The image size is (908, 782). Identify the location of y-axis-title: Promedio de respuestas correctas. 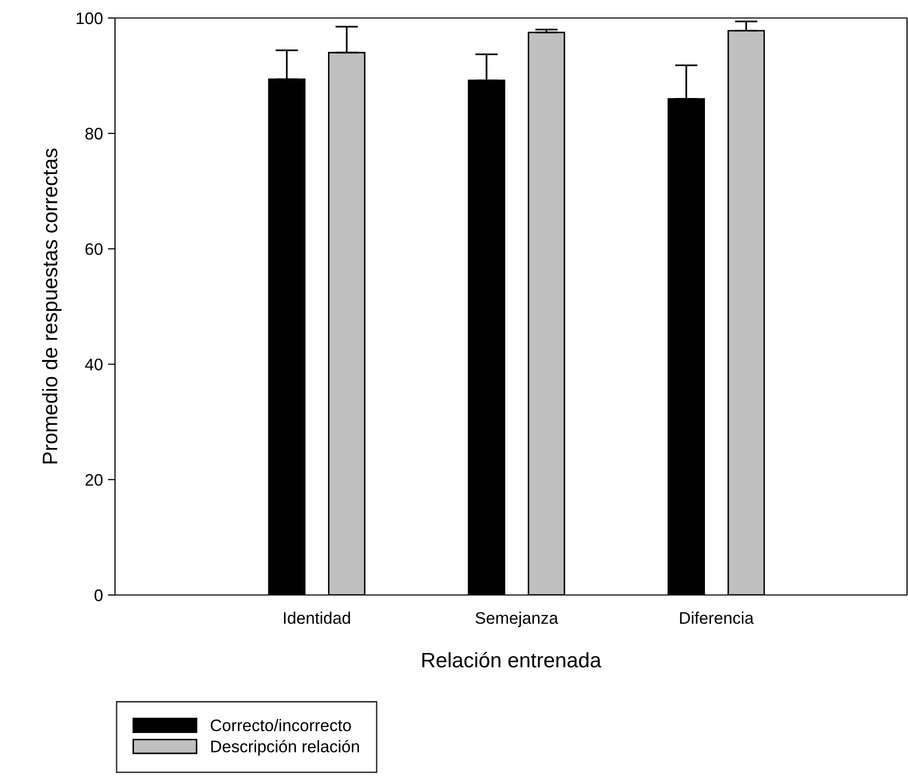
(52, 306).